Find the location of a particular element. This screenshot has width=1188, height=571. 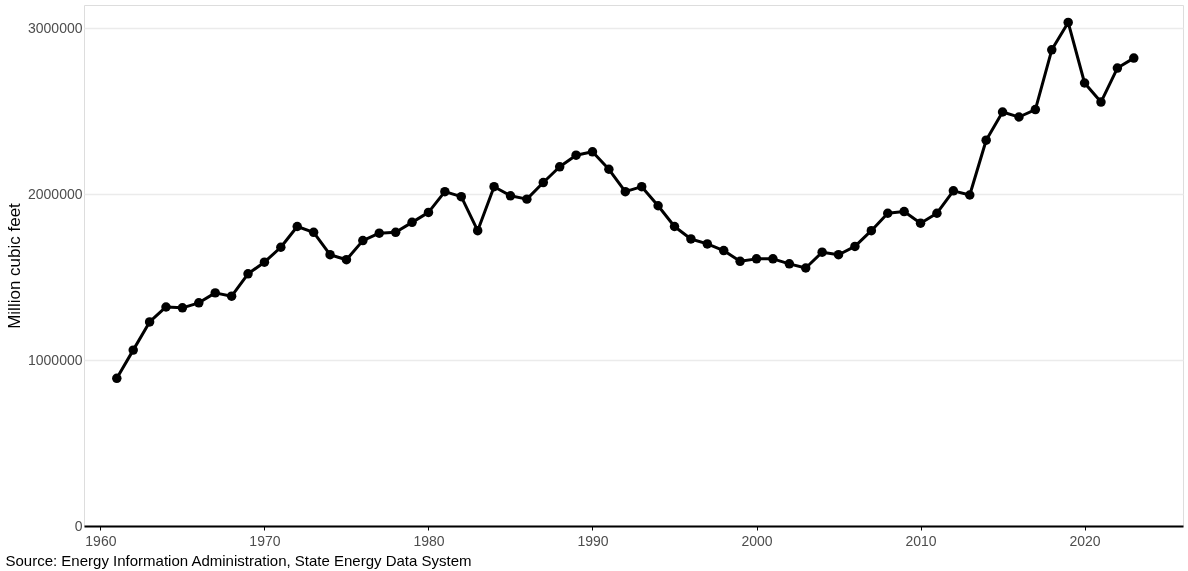

x-tick-label: 1960 is located at coordinates (101, 540).